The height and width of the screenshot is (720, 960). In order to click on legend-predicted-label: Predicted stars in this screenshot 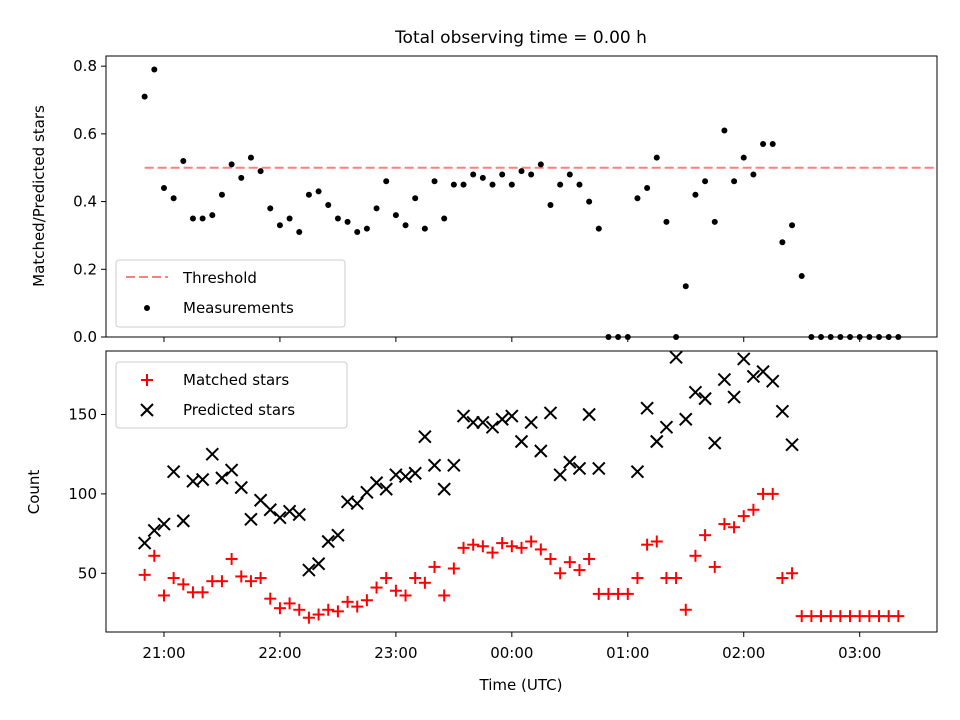, I will do `click(239, 410)`.